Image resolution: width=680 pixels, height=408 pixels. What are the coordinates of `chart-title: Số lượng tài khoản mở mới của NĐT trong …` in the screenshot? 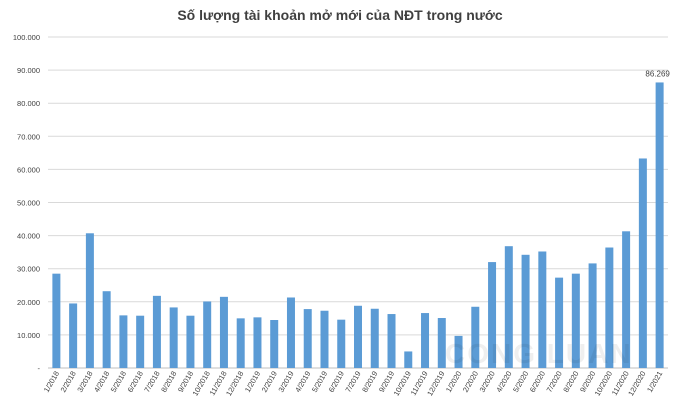 It's located at (340, 15).